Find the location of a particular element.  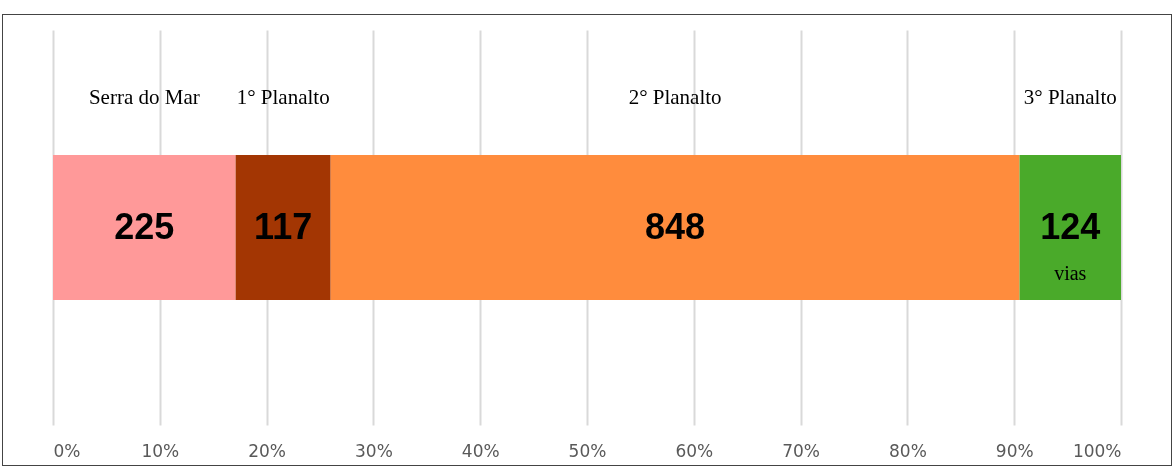

annotation: 225 is located at coordinates (144, 226).